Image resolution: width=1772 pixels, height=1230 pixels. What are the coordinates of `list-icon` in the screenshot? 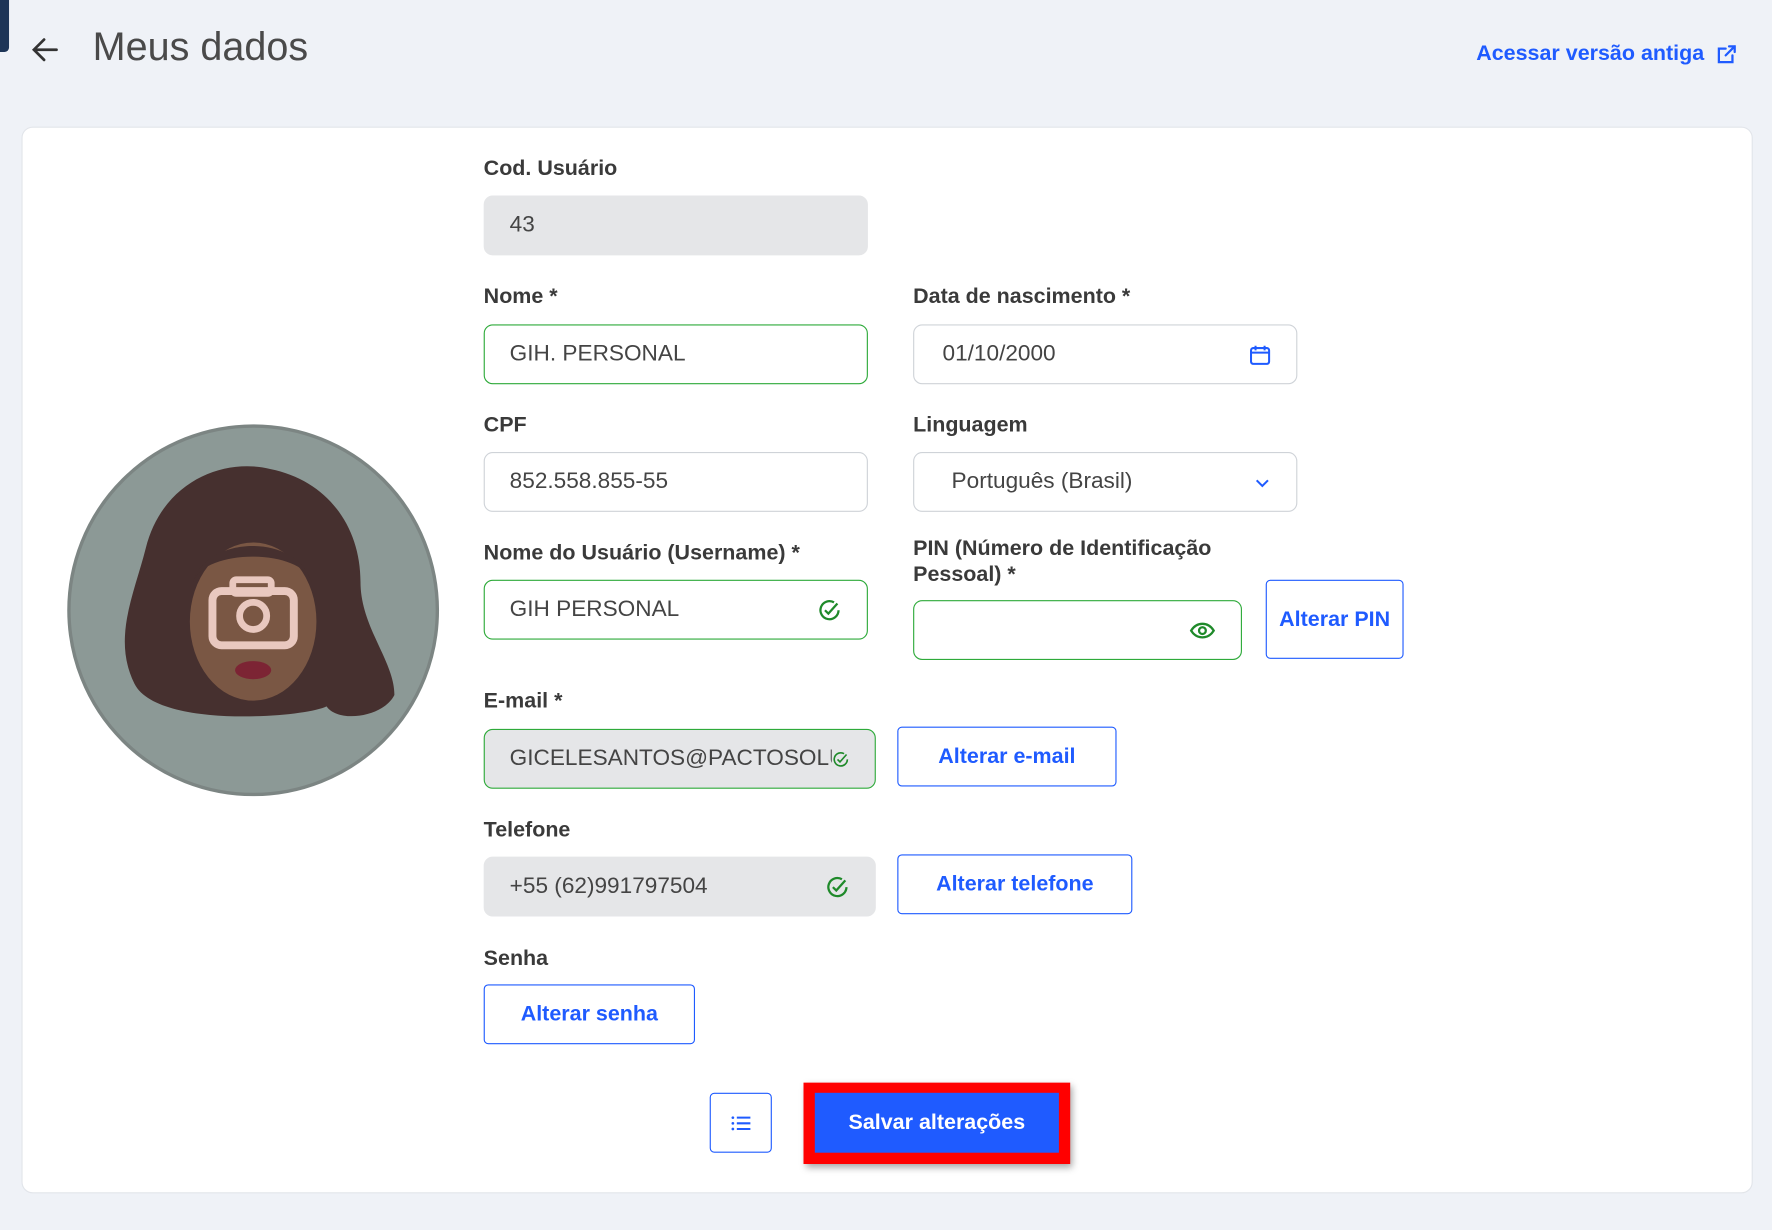 It's located at (740, 1122).